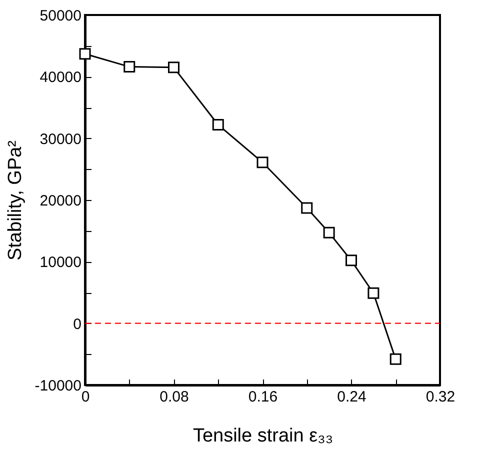 The image size is (485, 457). I want to click on x-axis-title: Tensile strain ε₃₃, so click(263, 436).